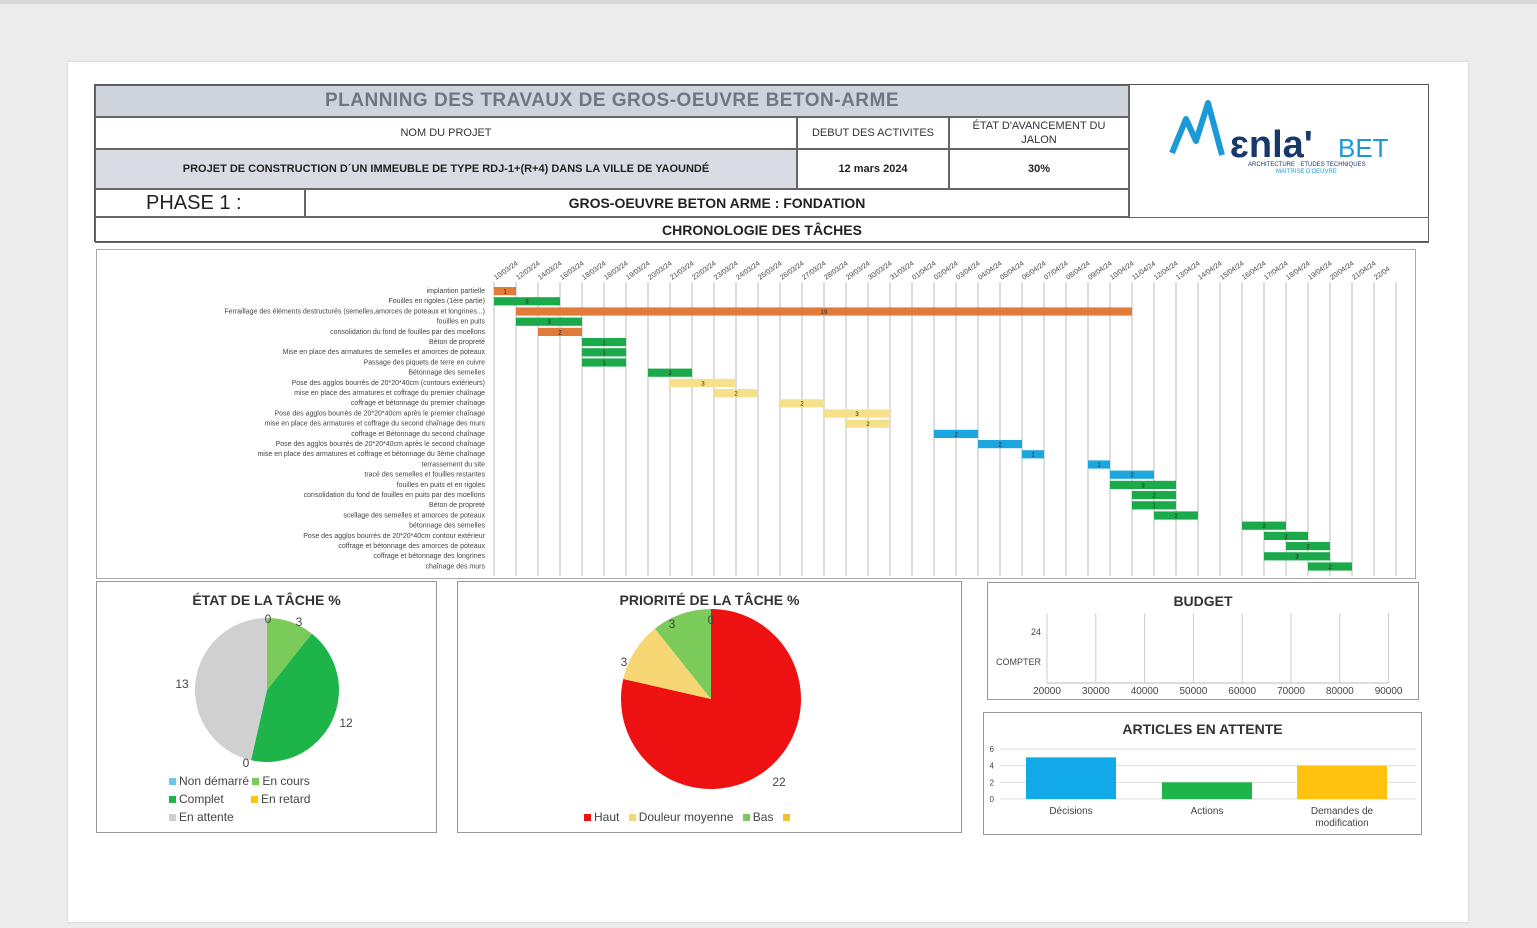  I want to click on pending-y-tick: 6, so click(992, 749).